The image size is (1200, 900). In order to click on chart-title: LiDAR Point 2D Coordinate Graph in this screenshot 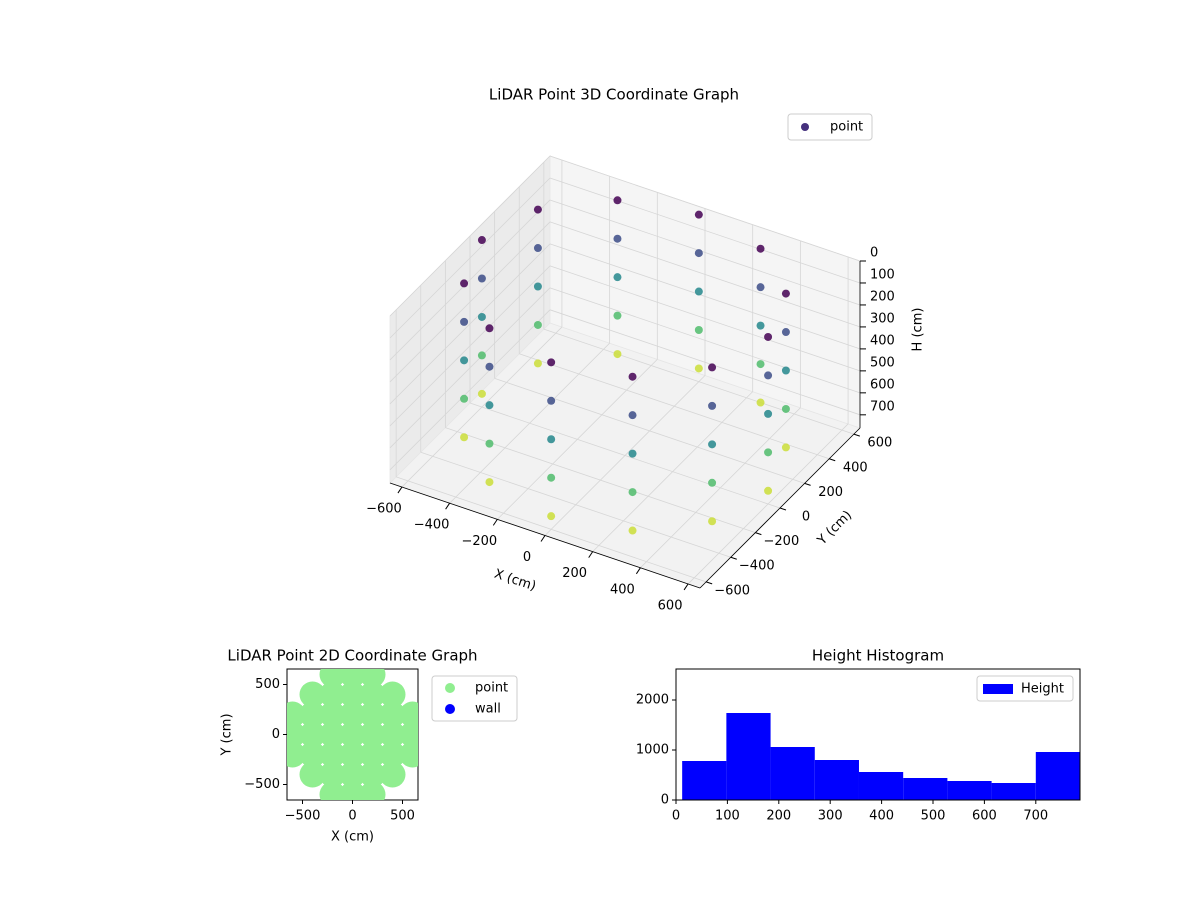, I will do `click(352, 656)`.